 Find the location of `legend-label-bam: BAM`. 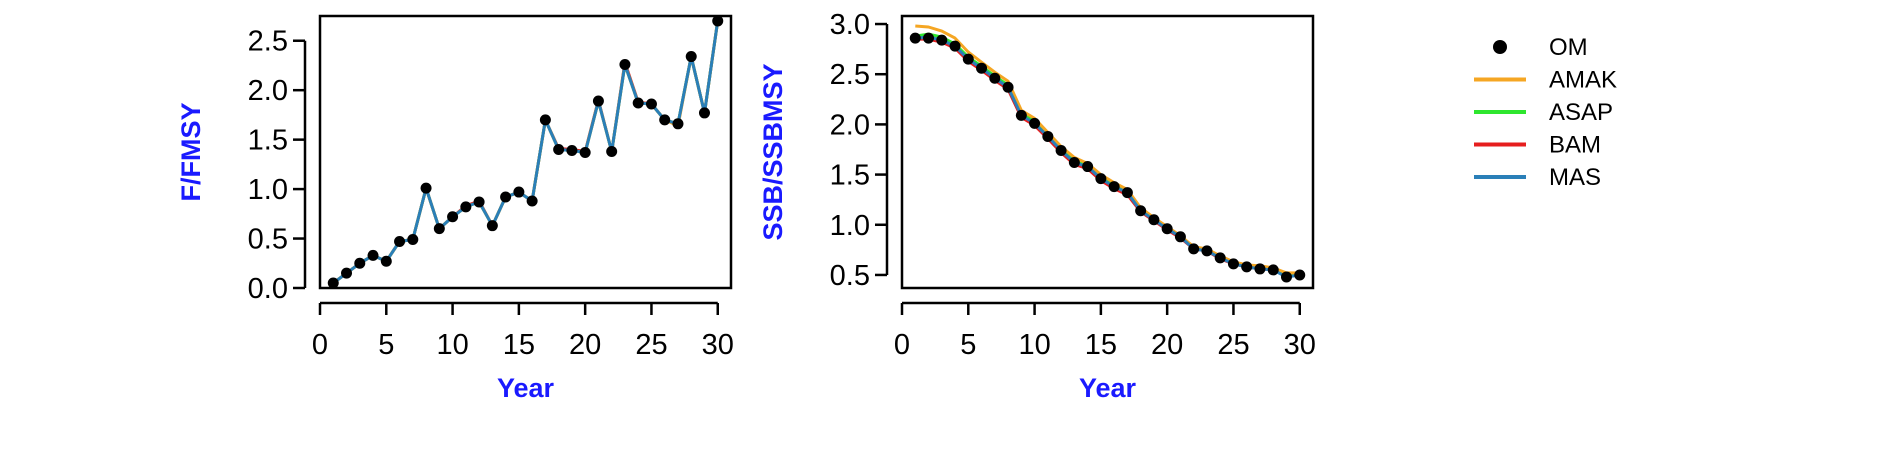

legend-label-bam: BAM is located at coordinates (1575, 145).